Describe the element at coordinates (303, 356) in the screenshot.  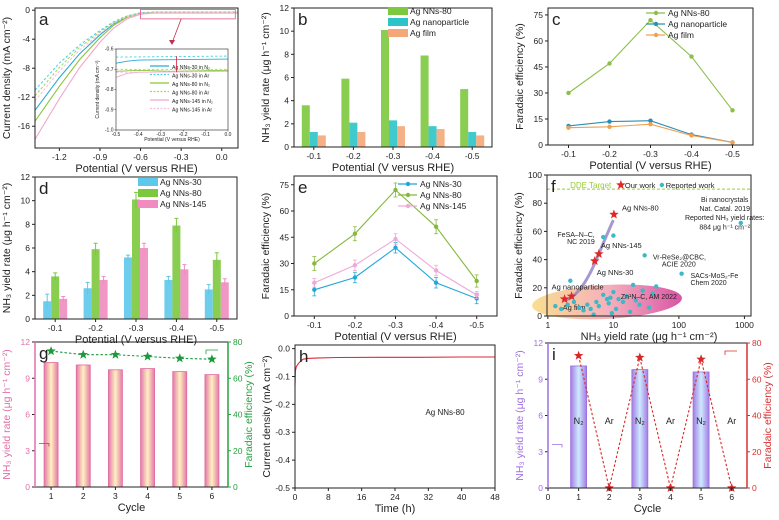
I see `panel-letter: h` at that location.